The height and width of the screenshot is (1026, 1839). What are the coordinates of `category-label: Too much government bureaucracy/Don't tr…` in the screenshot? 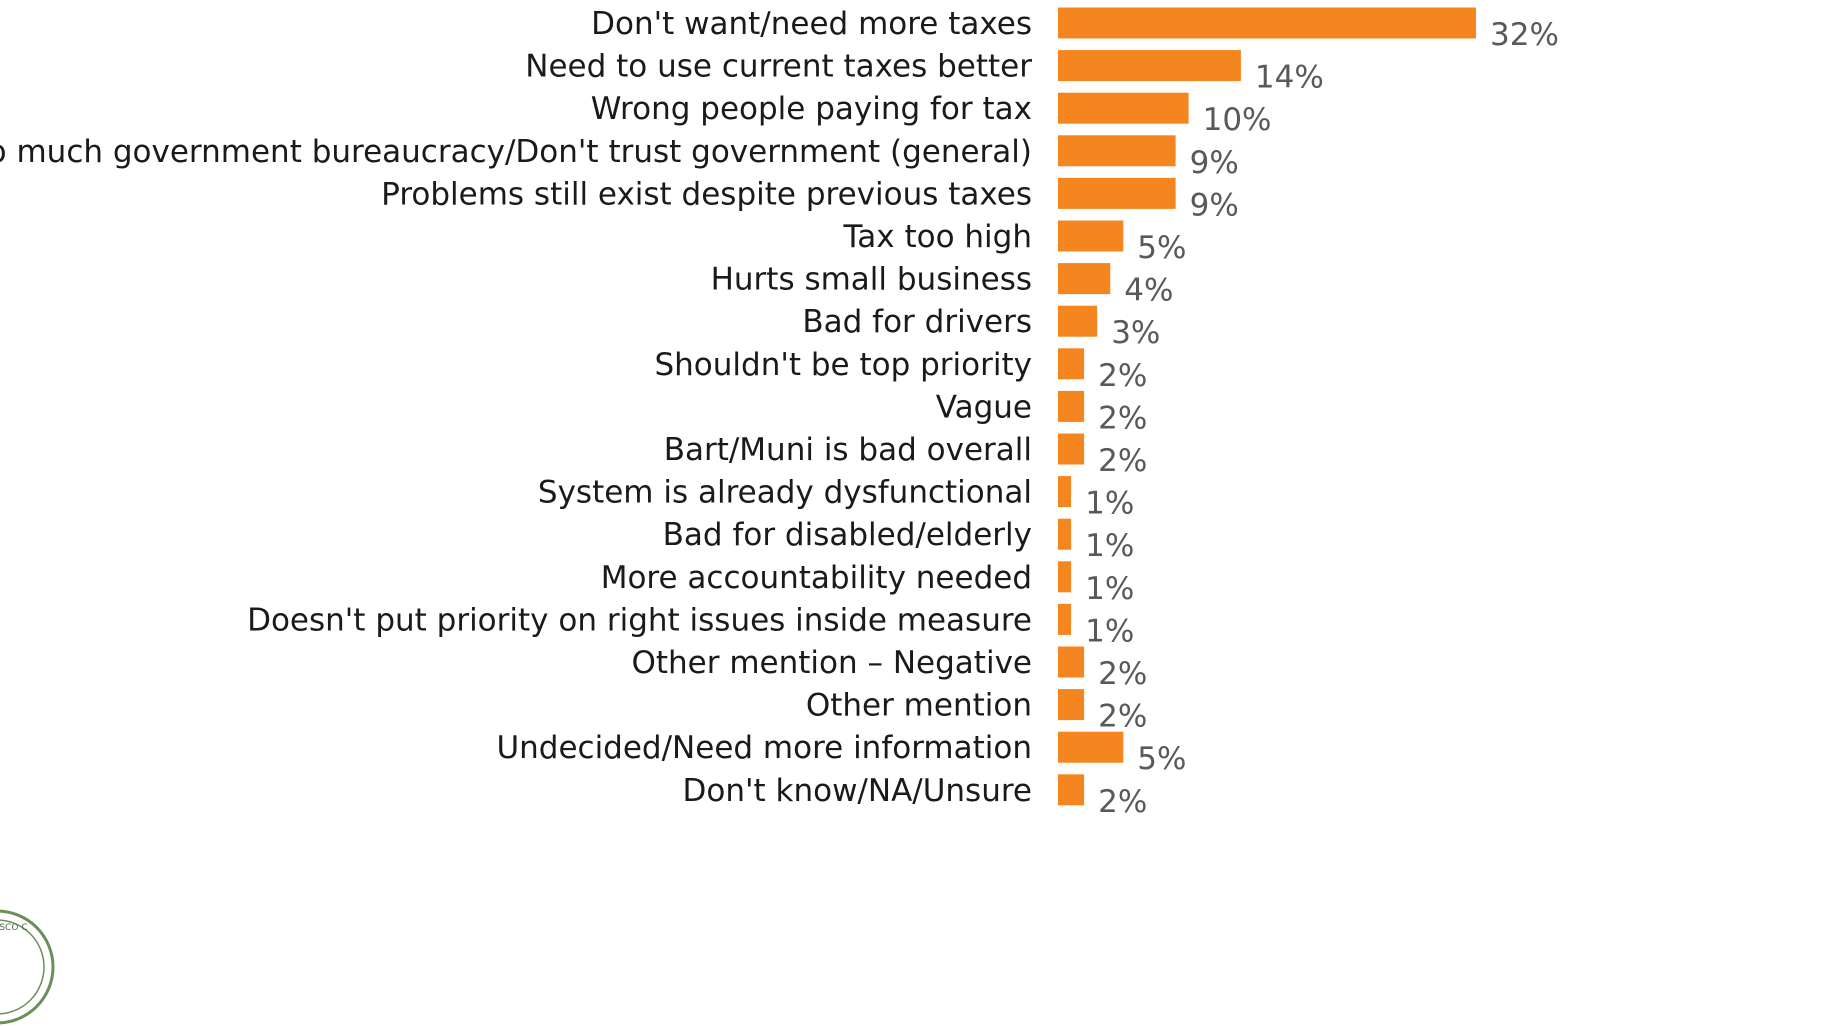 It's located at (516, 152).